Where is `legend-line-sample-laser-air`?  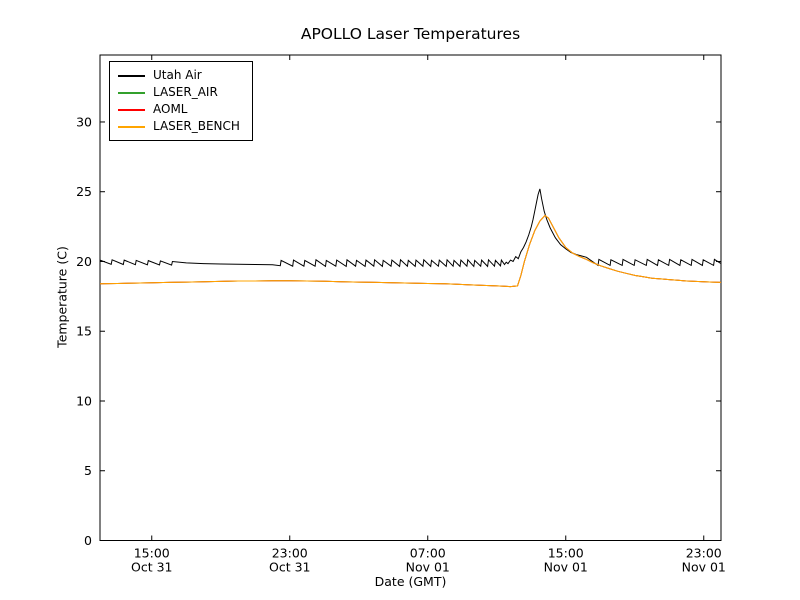 legend-line-sample-laser-air is located at coordinates (131, 92).